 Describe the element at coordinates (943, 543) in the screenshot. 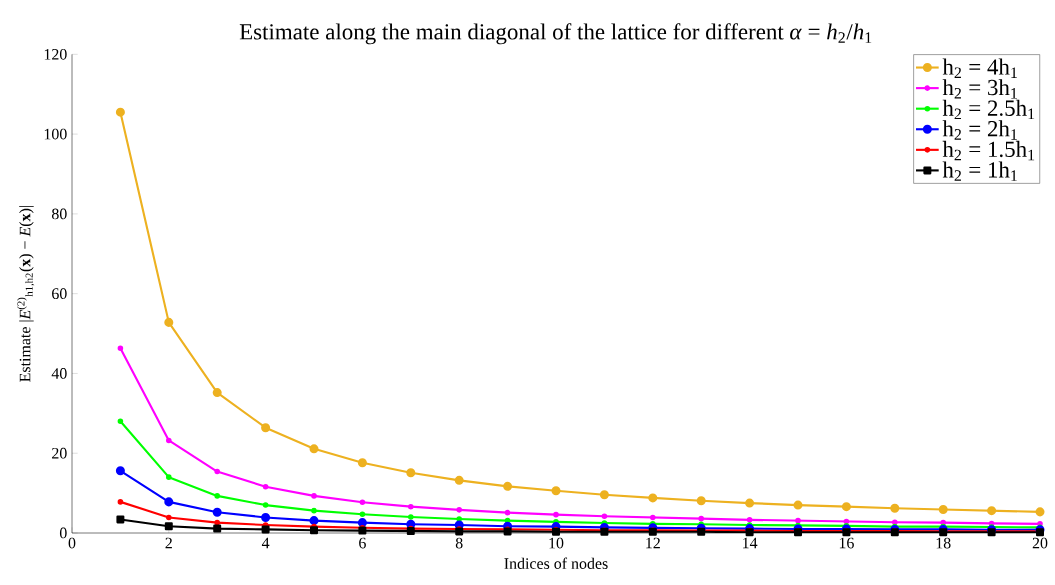

I see `x-tick-label: 18` at that location.